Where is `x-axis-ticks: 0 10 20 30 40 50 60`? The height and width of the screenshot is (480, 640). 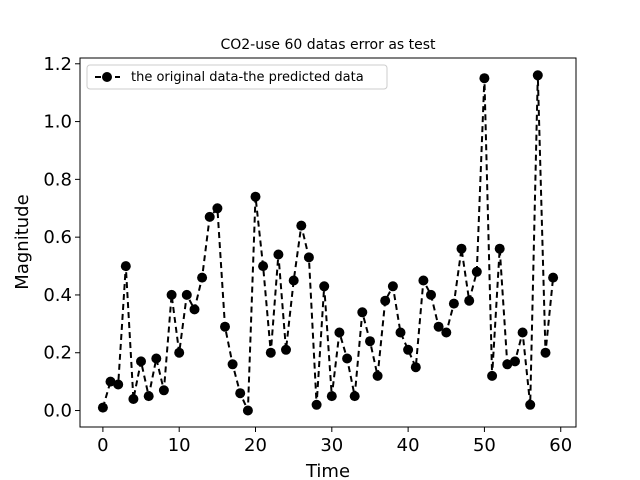
x-axis-ticks: 0 10 20 30 40 50 60 is located at coordinates (334, 441).